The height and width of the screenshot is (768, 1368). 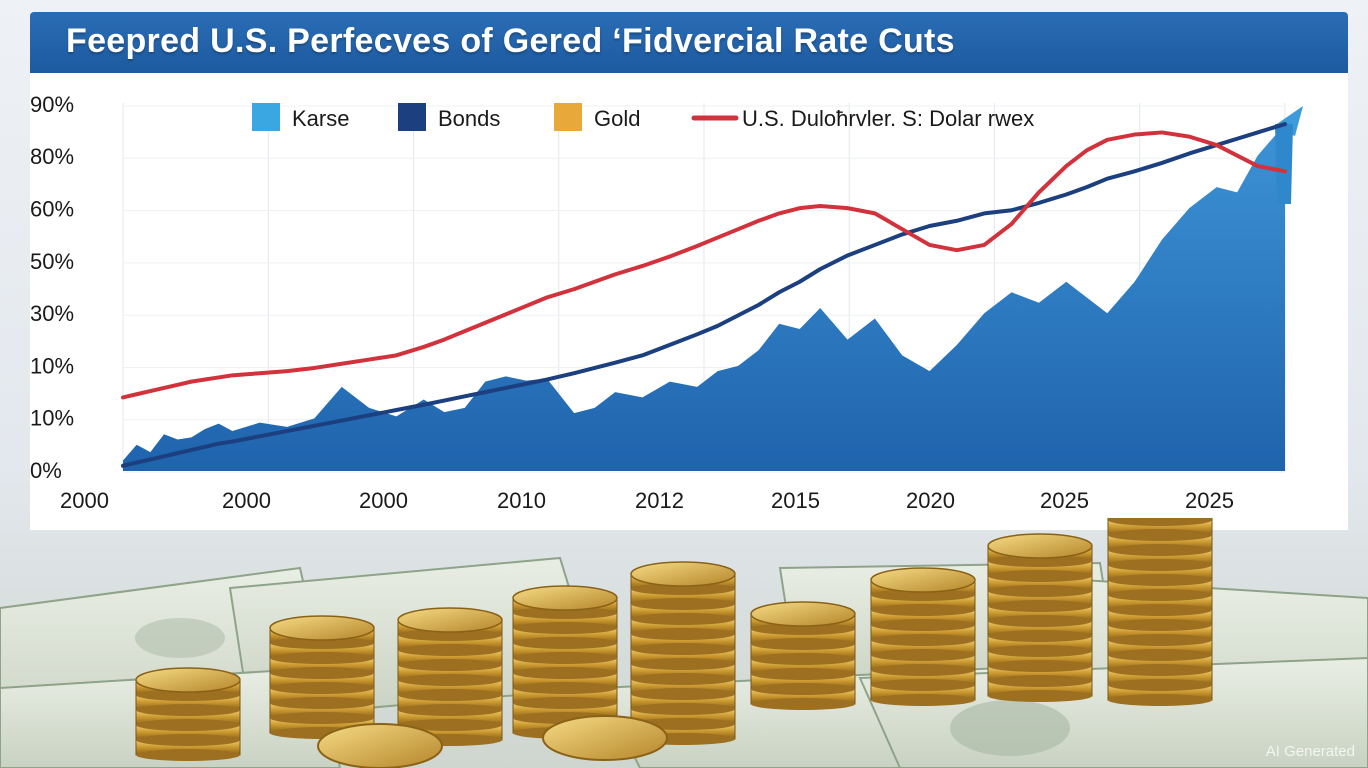 What do you see at coordinates (930, 500) in the screenshot?
I see `x-tick-label: 2020` at bounding box center [930, 500].